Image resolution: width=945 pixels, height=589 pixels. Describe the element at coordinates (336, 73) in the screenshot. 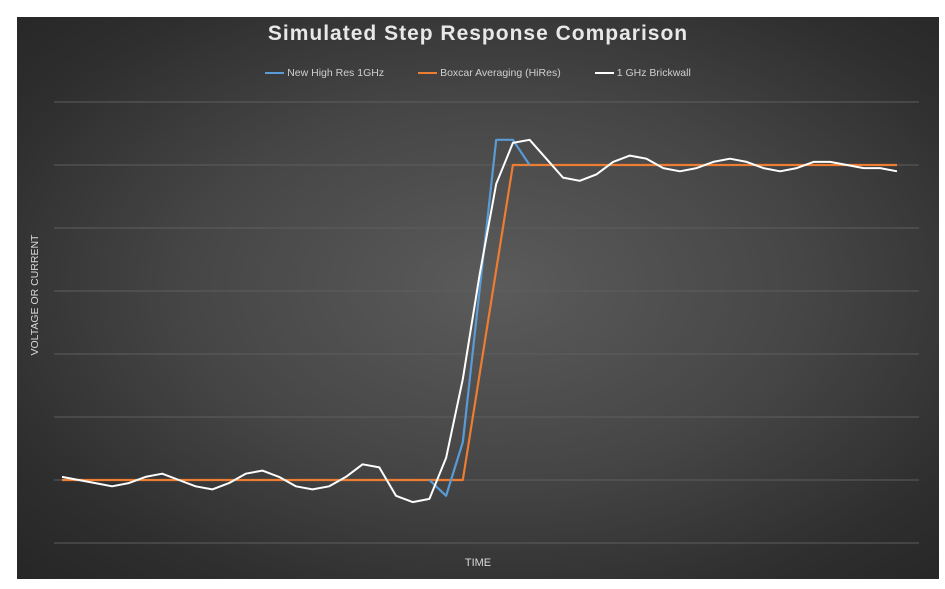

I see `legend-label-high-res: New High Res 1GHz` at that location.